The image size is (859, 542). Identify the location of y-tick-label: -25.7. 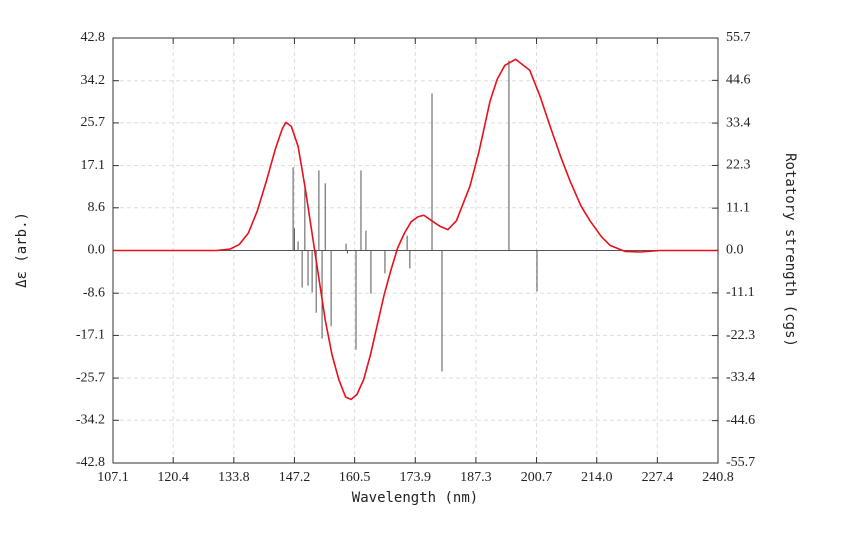
(90, 377).